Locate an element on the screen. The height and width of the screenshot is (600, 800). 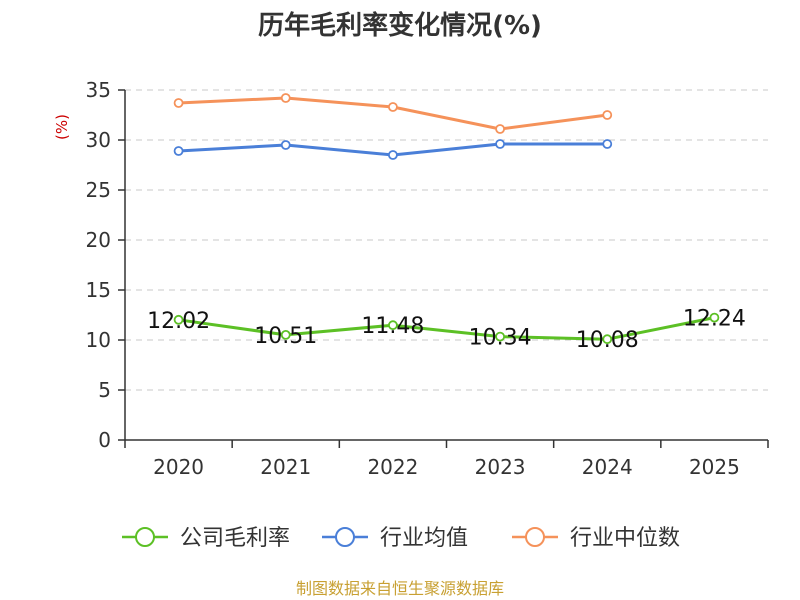
y-tick-label: 35 is located at coordinates (98, 90).